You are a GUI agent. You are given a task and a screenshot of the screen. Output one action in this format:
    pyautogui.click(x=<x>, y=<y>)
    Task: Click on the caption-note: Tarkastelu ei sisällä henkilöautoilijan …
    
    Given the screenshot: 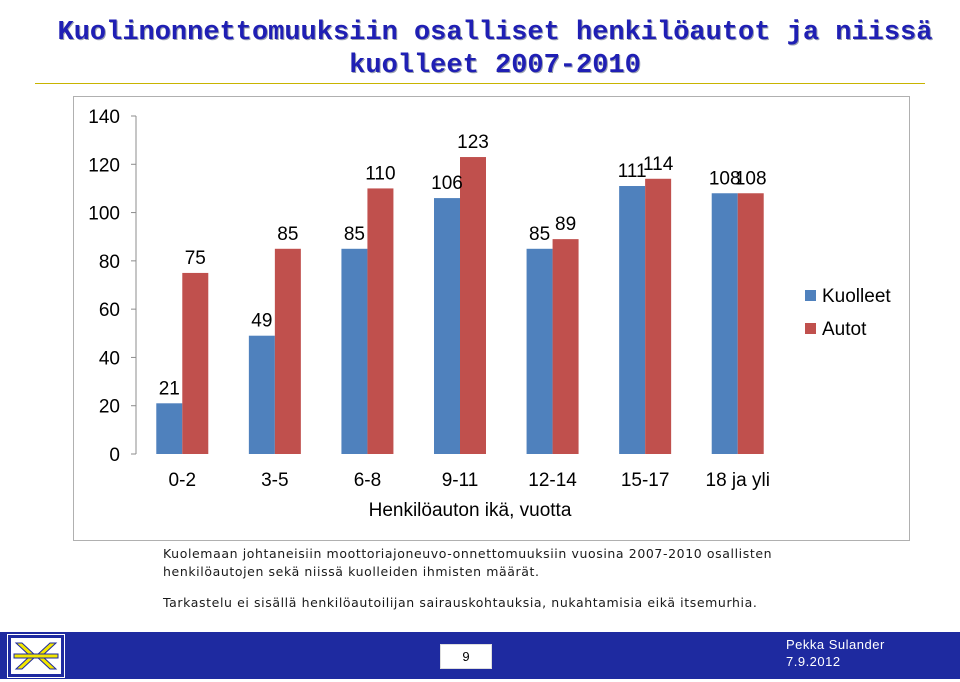 What is the action you would take?
    pyautogui.click(x=460, y=602)
    